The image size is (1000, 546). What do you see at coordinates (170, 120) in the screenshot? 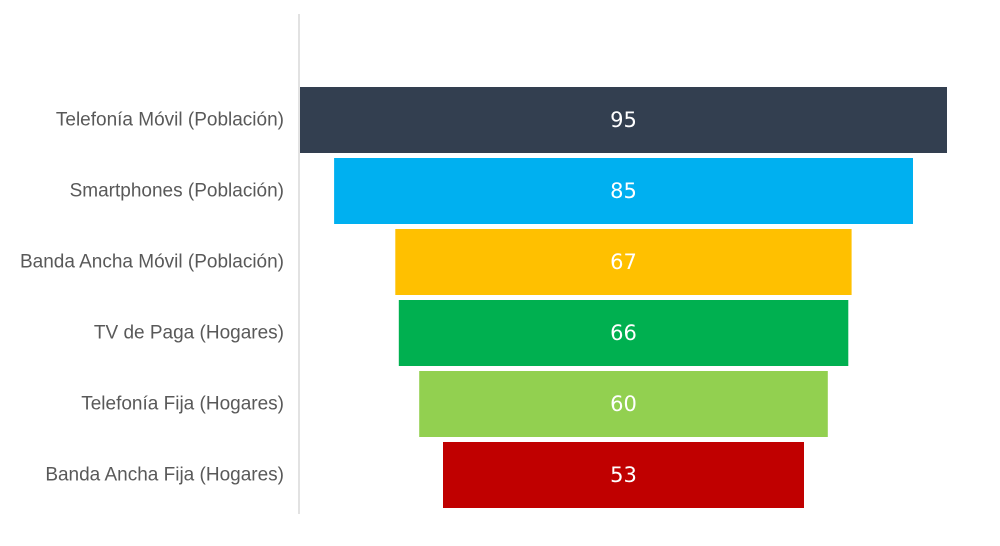
I see `category-label: Telefonía Móvil (Población)` at bounding box center [170, 120].